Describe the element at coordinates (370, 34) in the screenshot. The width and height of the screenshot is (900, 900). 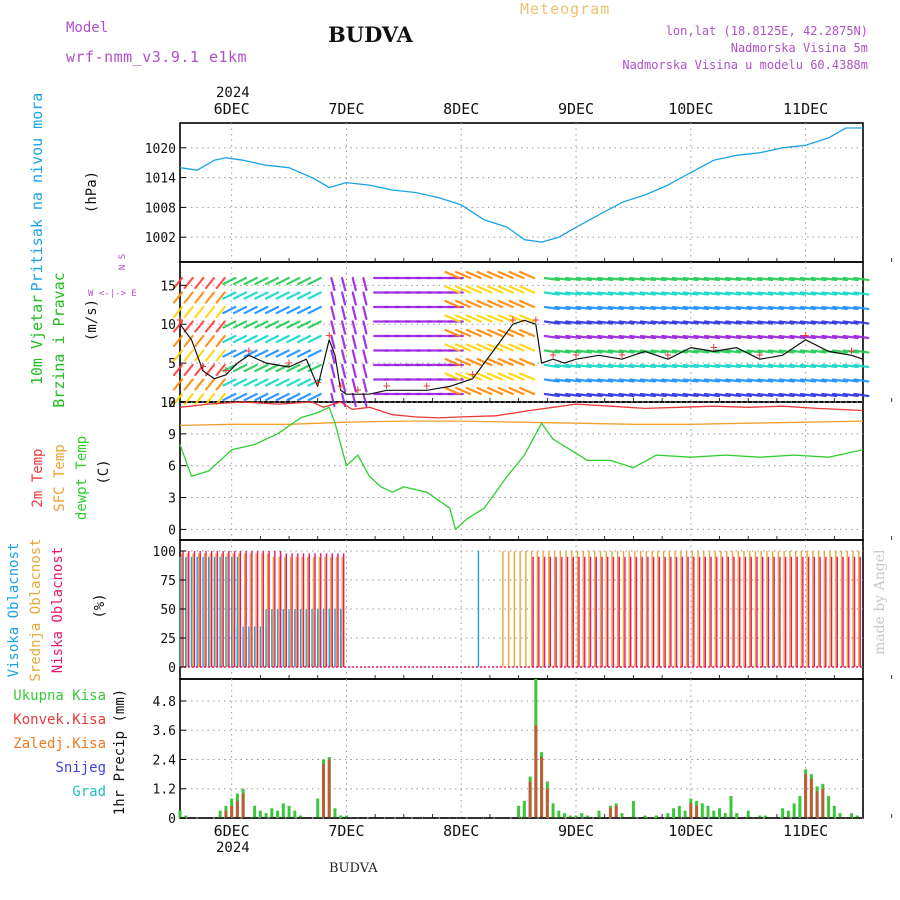
I see `page-title: BUDVA` at that location.